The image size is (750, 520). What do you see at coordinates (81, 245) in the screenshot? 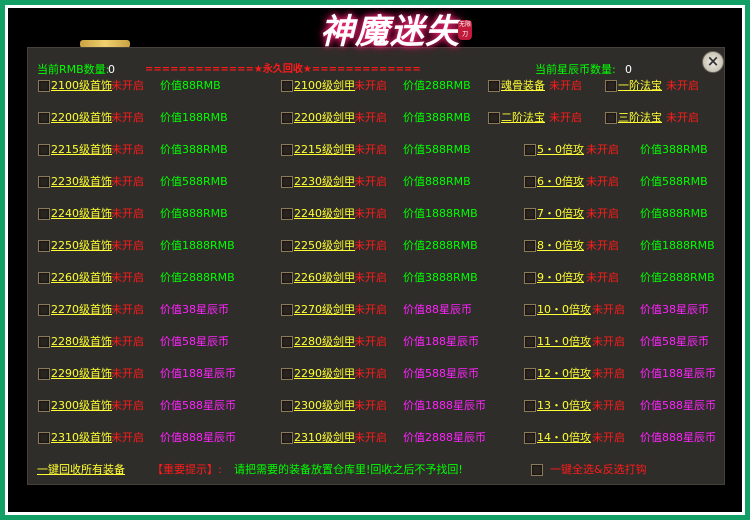
I see `item-link: 2250级首饰` at bounding box center [81, 245].